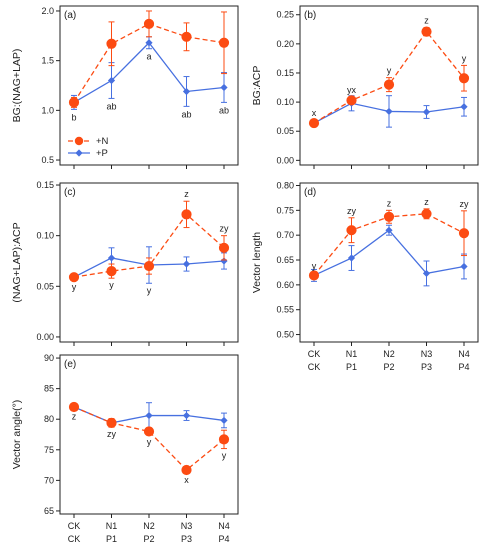  I want to click on y-tick-label: 65, so click(49, 511).